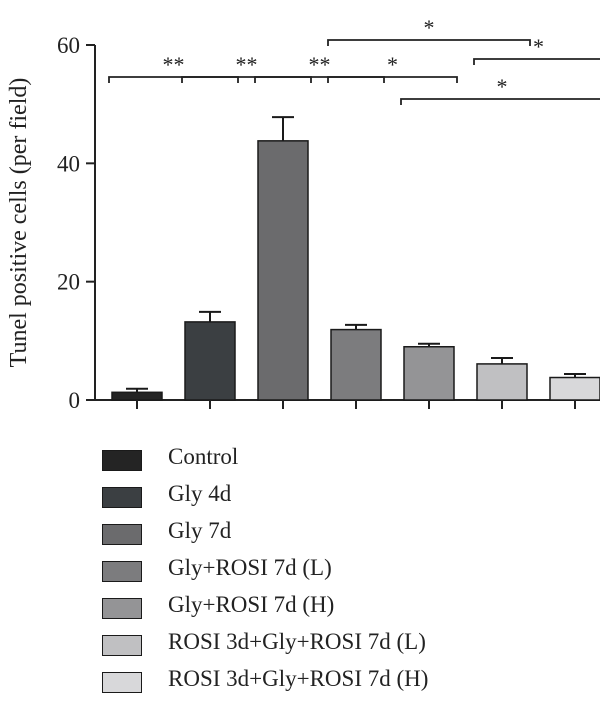 The height and width of the screenshot is (709, 600). Describe the element at coordinates (200, 493) in the screenshot. I see `legend-label: Gly 4d` at that location.